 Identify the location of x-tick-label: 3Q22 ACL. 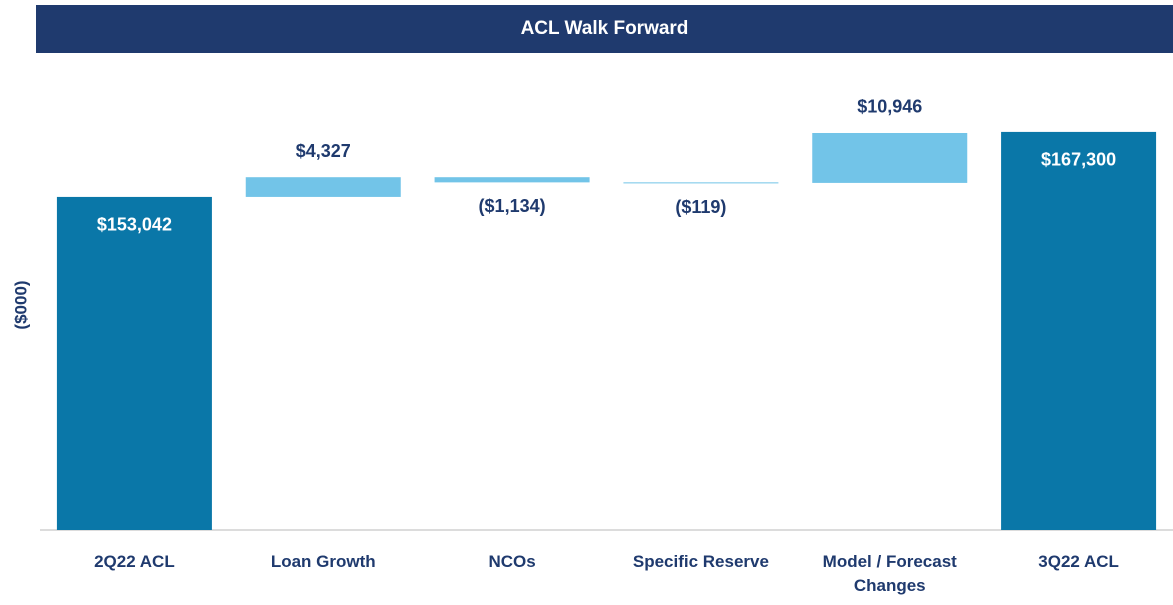
(1078, 561).